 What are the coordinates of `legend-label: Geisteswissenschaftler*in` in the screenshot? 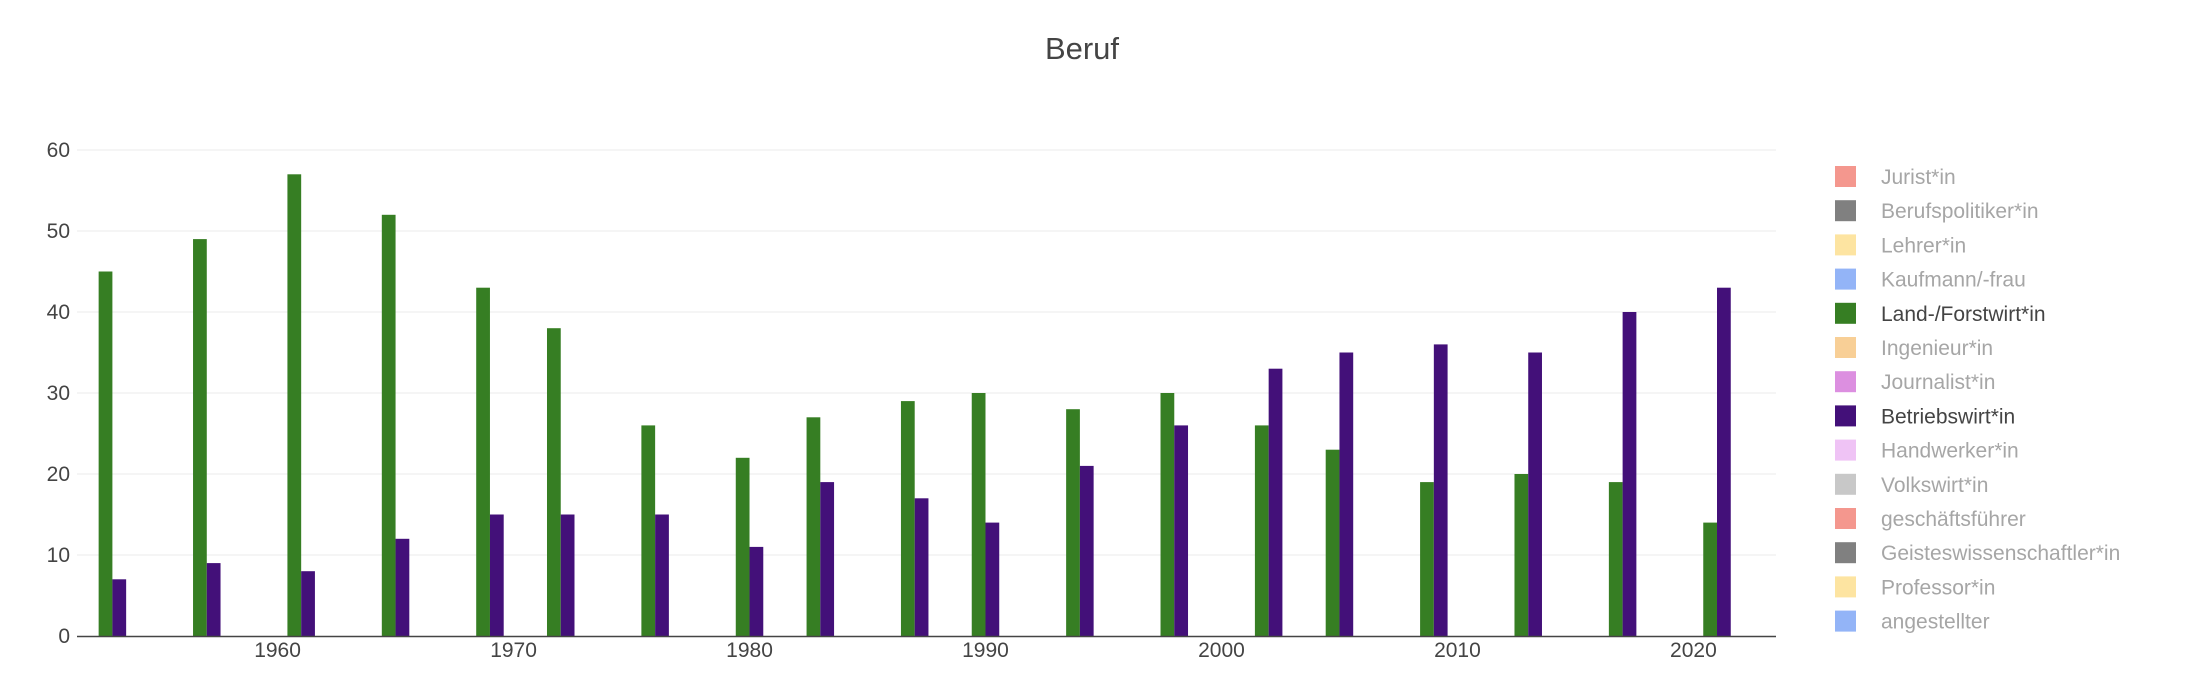 It's located at (2000, 553).